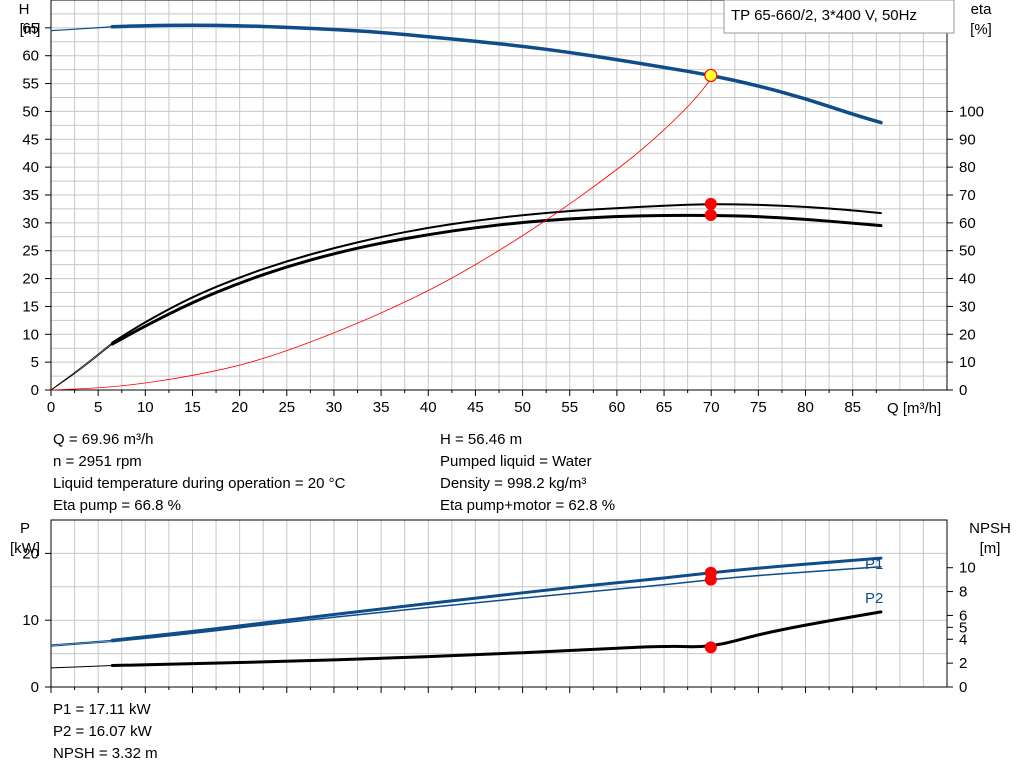 The width and height of the screenshot is (1024, 781). What do you see at coordinates (914, 408) in the screenshot?
I see `x-axis-label: Q [m³/h]` at bounding box center [914, 408].